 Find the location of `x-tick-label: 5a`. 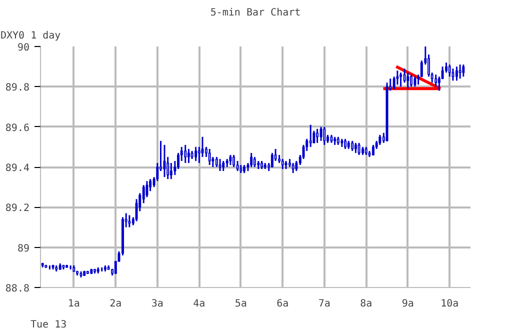

x-tick-label: 5a is located at coordinates (240, 304).